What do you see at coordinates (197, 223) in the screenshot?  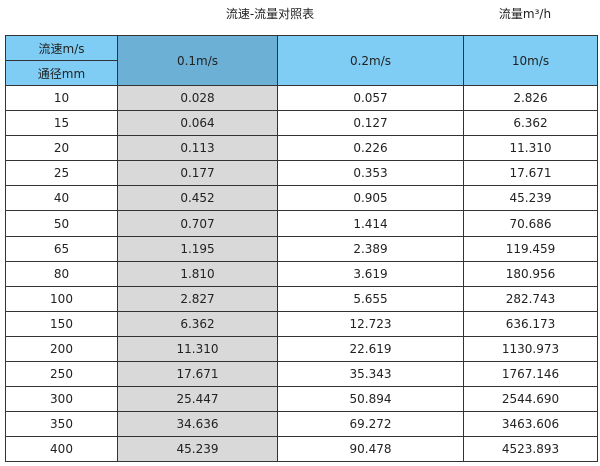 I see `flow-cell: 0.707` at bounding box center [197, 223].